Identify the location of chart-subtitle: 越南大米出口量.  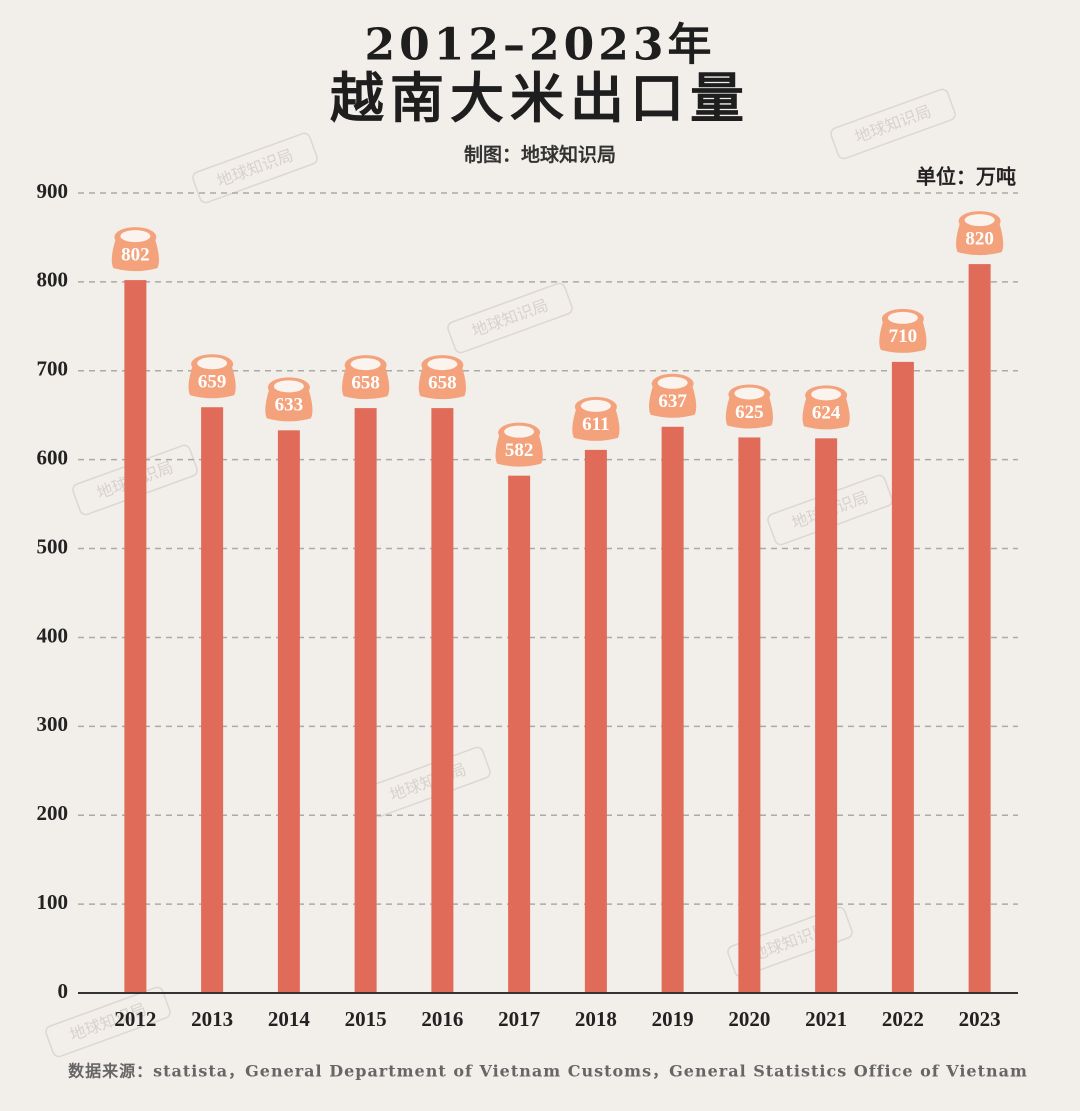
(540, 98).